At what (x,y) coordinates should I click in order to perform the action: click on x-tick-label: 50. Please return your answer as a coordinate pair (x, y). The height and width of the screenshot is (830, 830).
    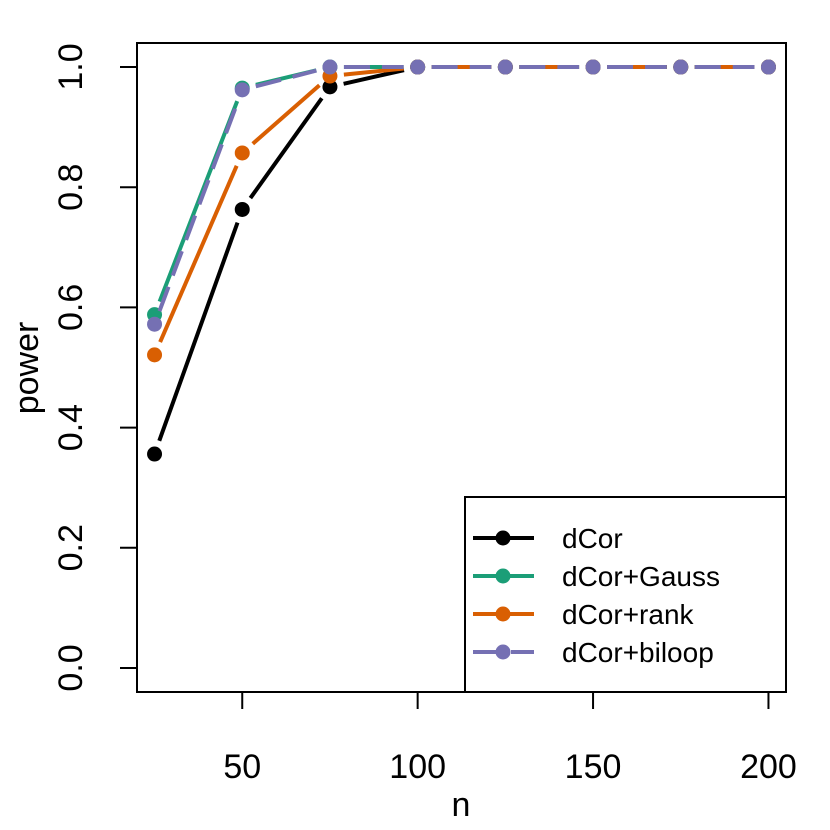
    Looking at the image, I should click on (242, 767).